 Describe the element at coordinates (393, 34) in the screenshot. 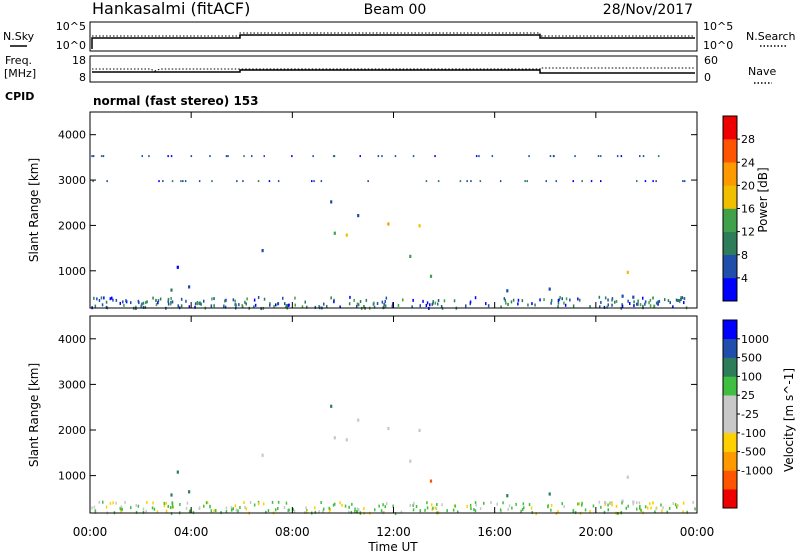

I see `nsearch-trace` at that location.